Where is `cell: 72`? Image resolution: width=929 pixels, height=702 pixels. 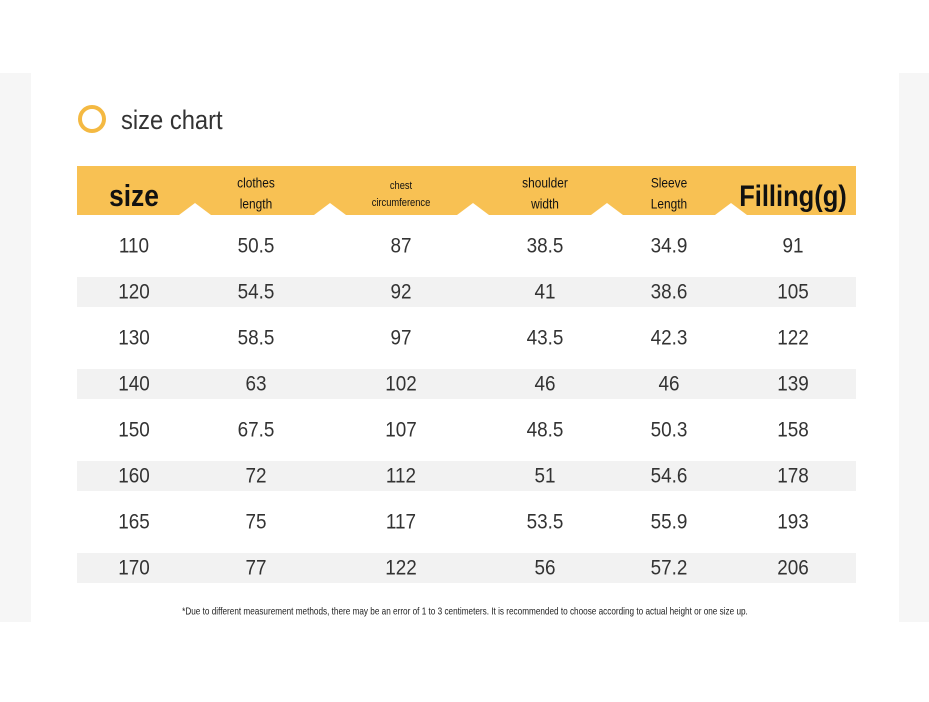
cell: 72 is located at coordinates (255, 476).